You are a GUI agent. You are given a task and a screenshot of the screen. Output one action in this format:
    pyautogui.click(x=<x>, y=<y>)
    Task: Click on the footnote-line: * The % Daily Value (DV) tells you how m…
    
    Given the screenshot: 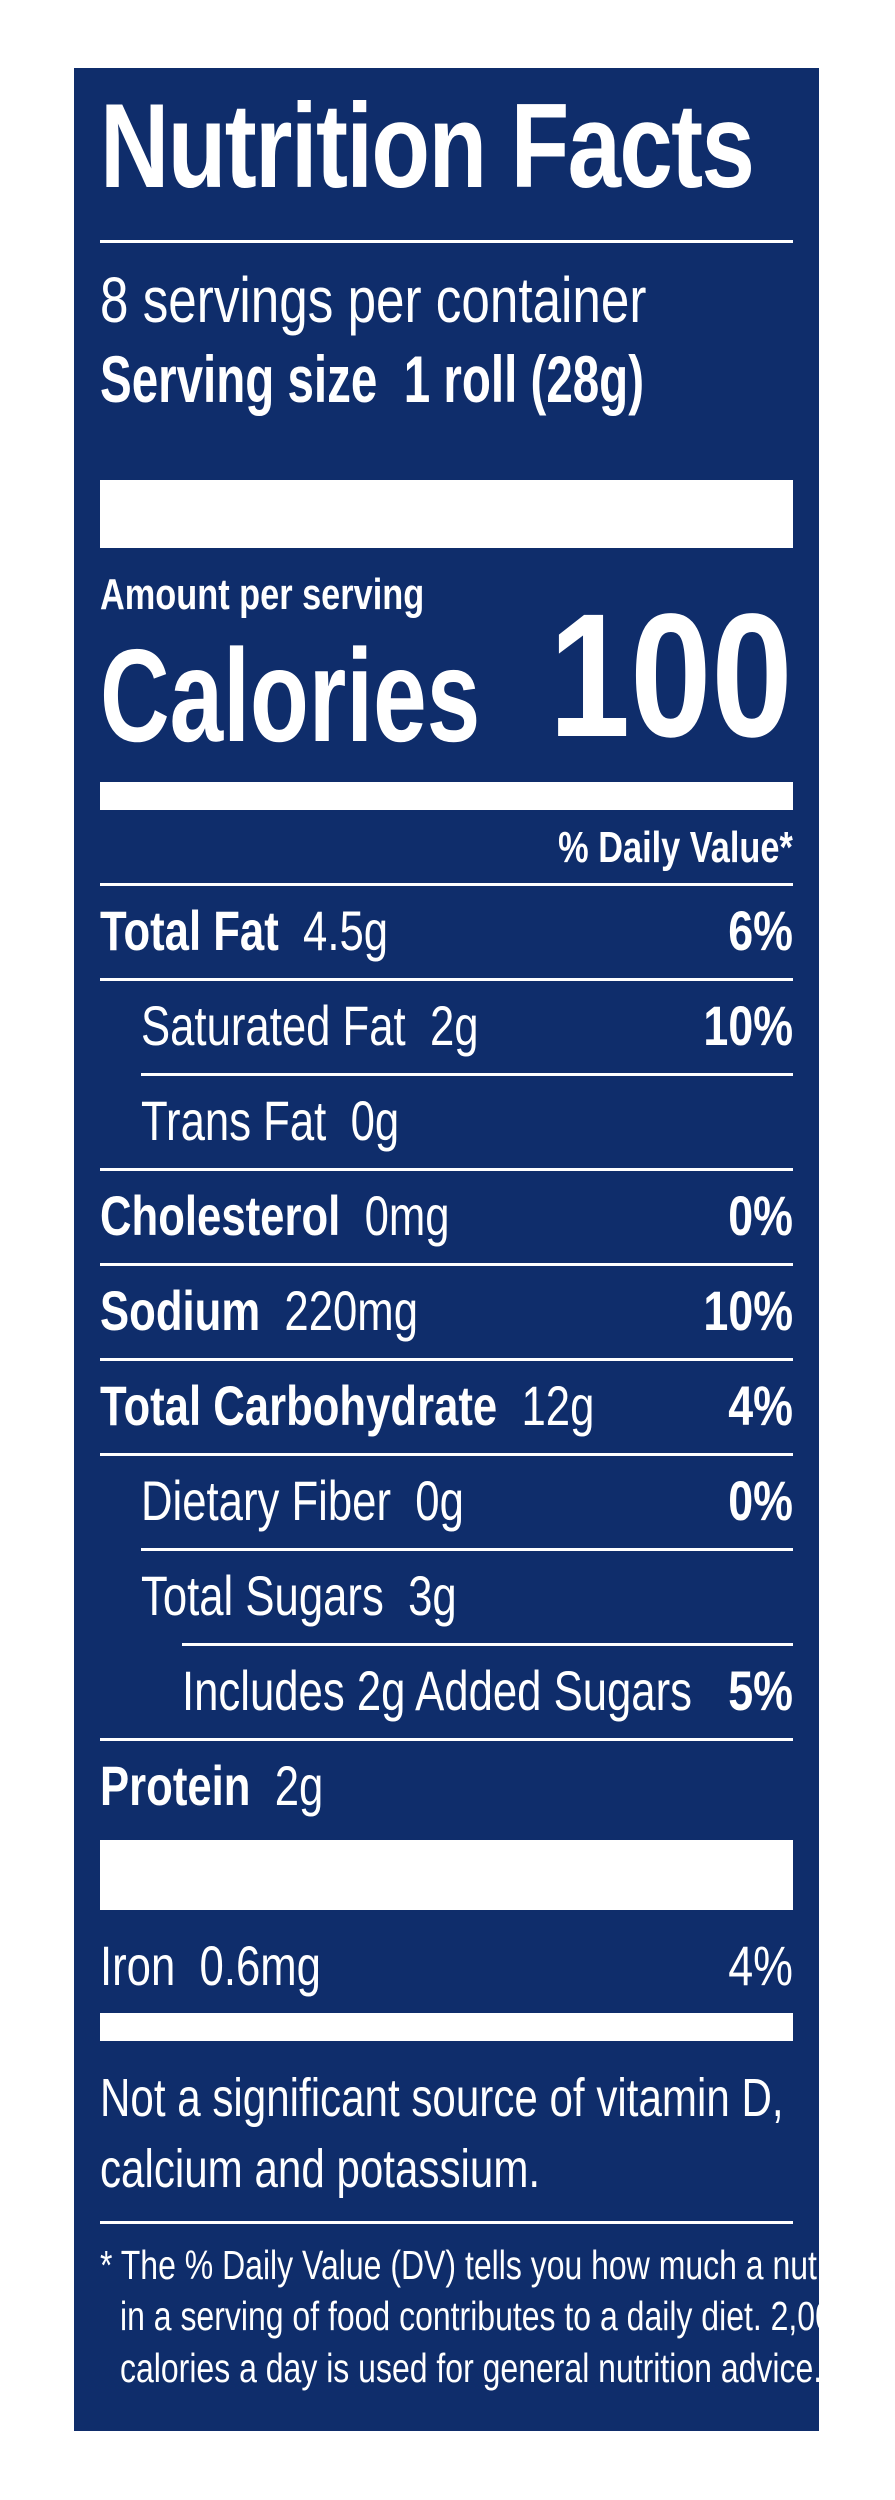 What is the action you would take?
    pyautogui.click(x=490, y=2265)
    